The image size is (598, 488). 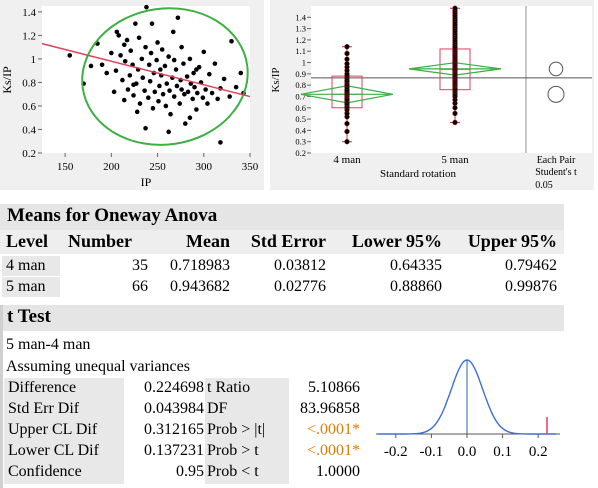 I want to click on comparison-circle-5man, so click(x=556, y=69).